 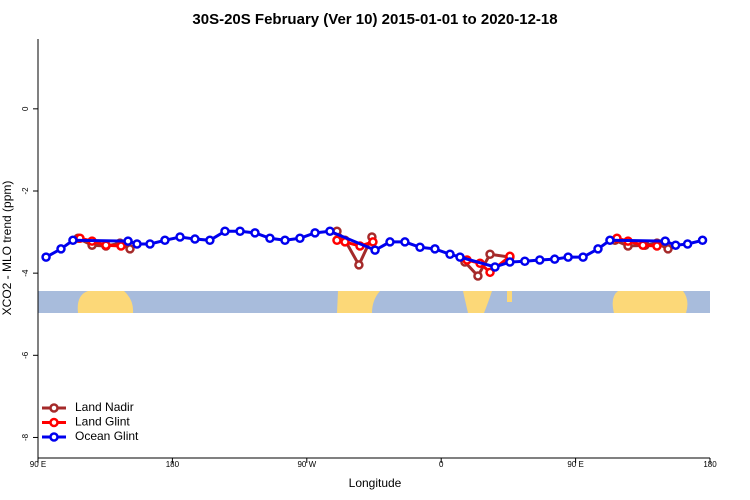 What do you see at coordinates (306, 464) in the screenshot?
I see `x-tick-label: 90 W` at bounding box center [306, 464].